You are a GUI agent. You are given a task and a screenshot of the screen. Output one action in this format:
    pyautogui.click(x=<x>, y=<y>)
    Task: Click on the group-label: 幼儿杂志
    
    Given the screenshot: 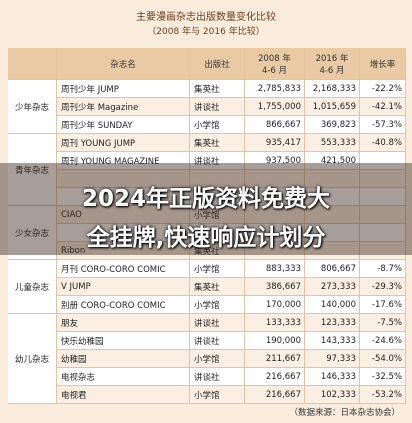 What is the action you would take?
    pyautogui.click(x=32, y=359)
    